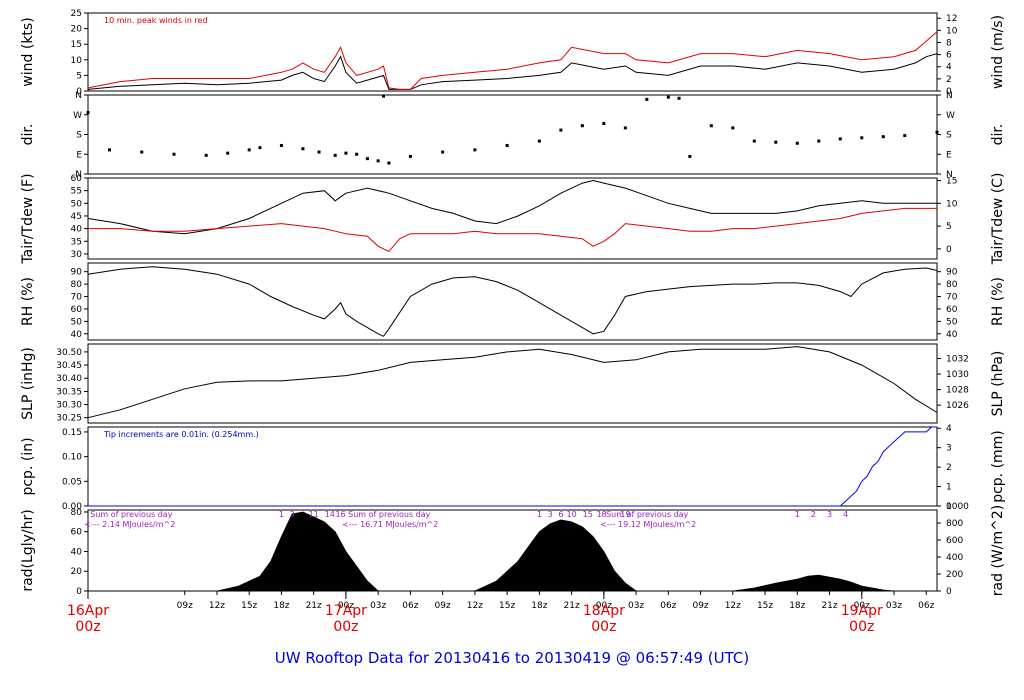 The height and width of the screenshot is (700, 1024). I want to click on rad-hour-marker: 1, so click(797, 514).